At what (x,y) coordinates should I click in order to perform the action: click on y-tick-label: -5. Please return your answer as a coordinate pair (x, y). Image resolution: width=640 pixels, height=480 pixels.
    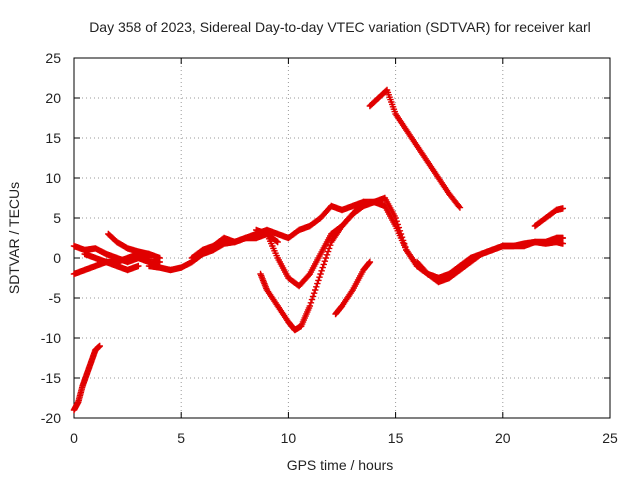
    Looking at the image, I should click on (55, 298).